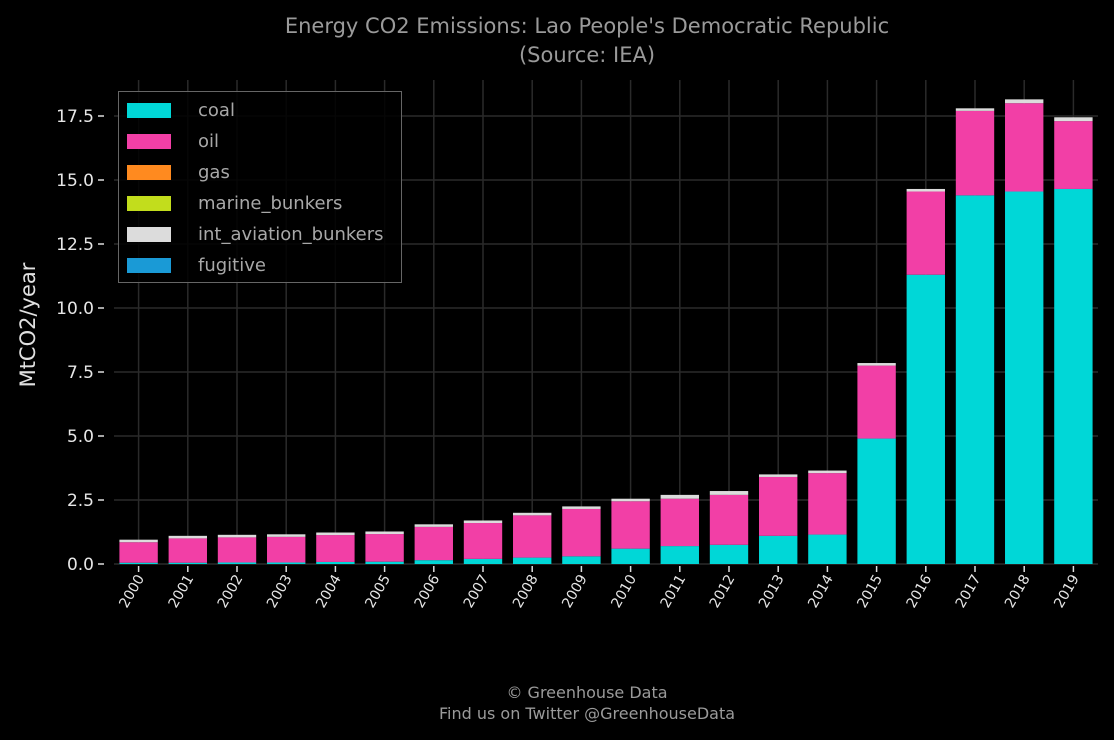 The image size is (1114, 740). I want to click on bar-oil-2015, so click(876, 402).